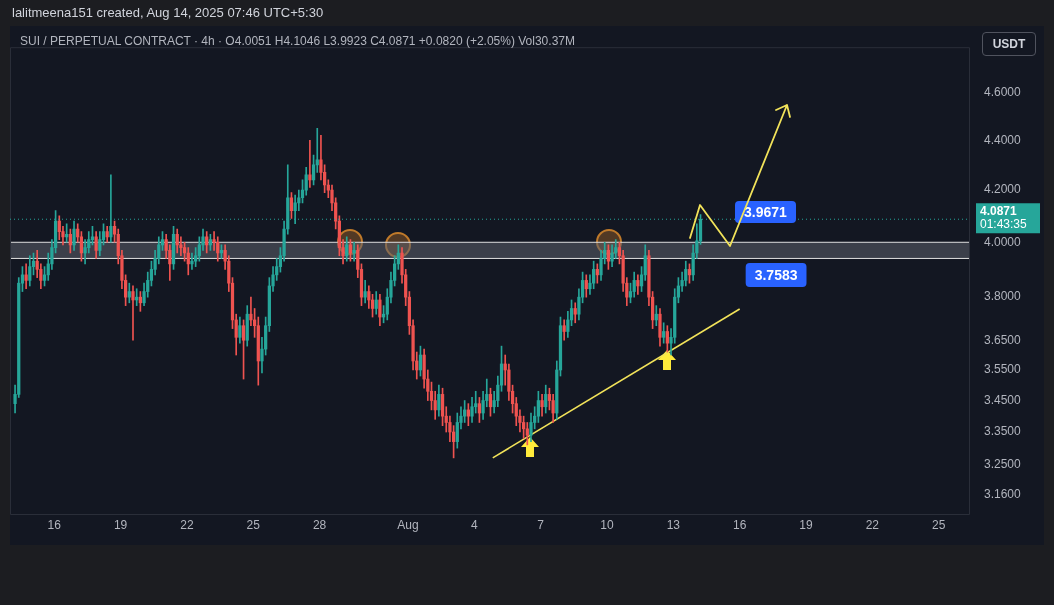 The image size is (1054, 605). Describe the element at coordinates (1003, 92) in the screenshot. I see `y-tick-label: 4.6000` at that location.